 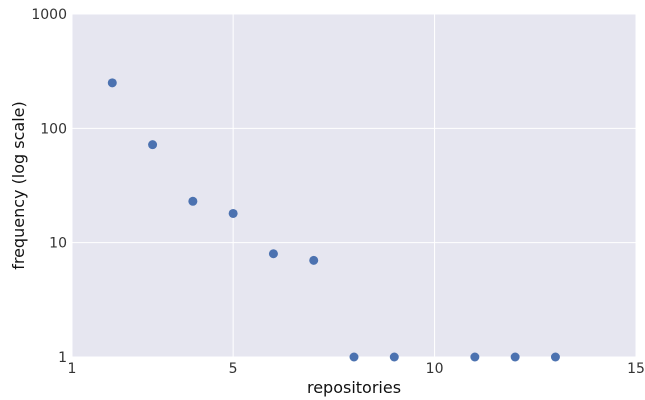 What do you see at coordinates (636, 369) in the screenshot?
I see `x-tick-label: 15` at bounding box center [636, 369].